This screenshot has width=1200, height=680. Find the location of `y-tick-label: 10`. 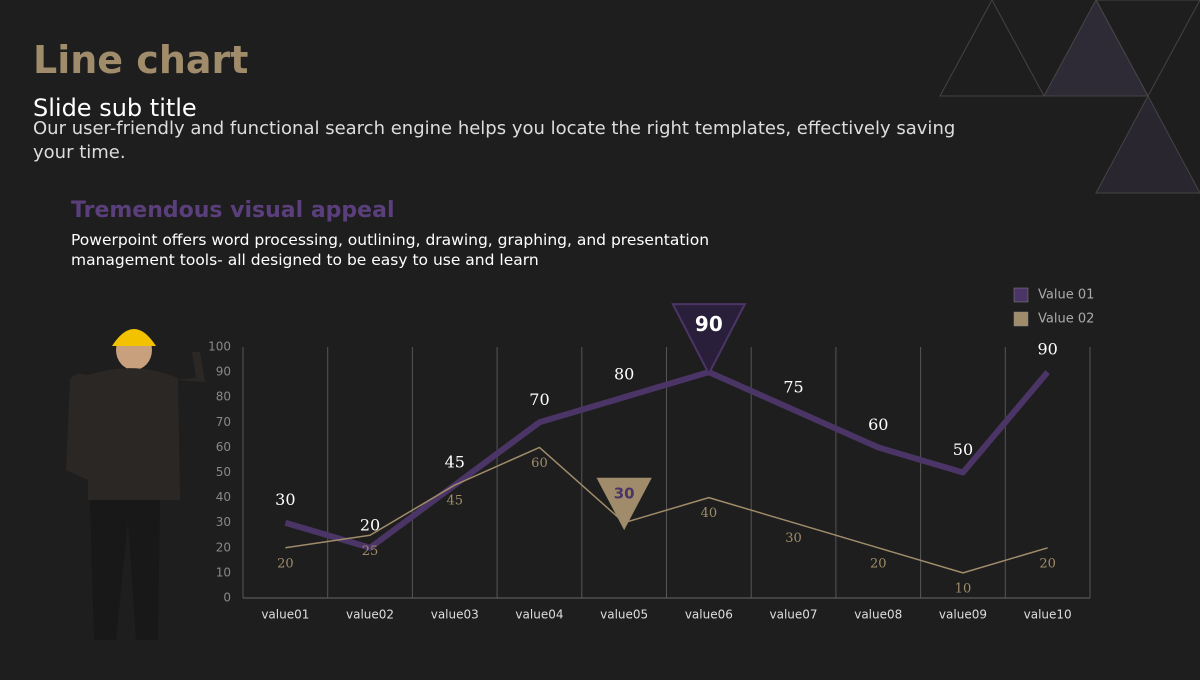

y-tick-label: 10 is located at coordinates (223, 572).